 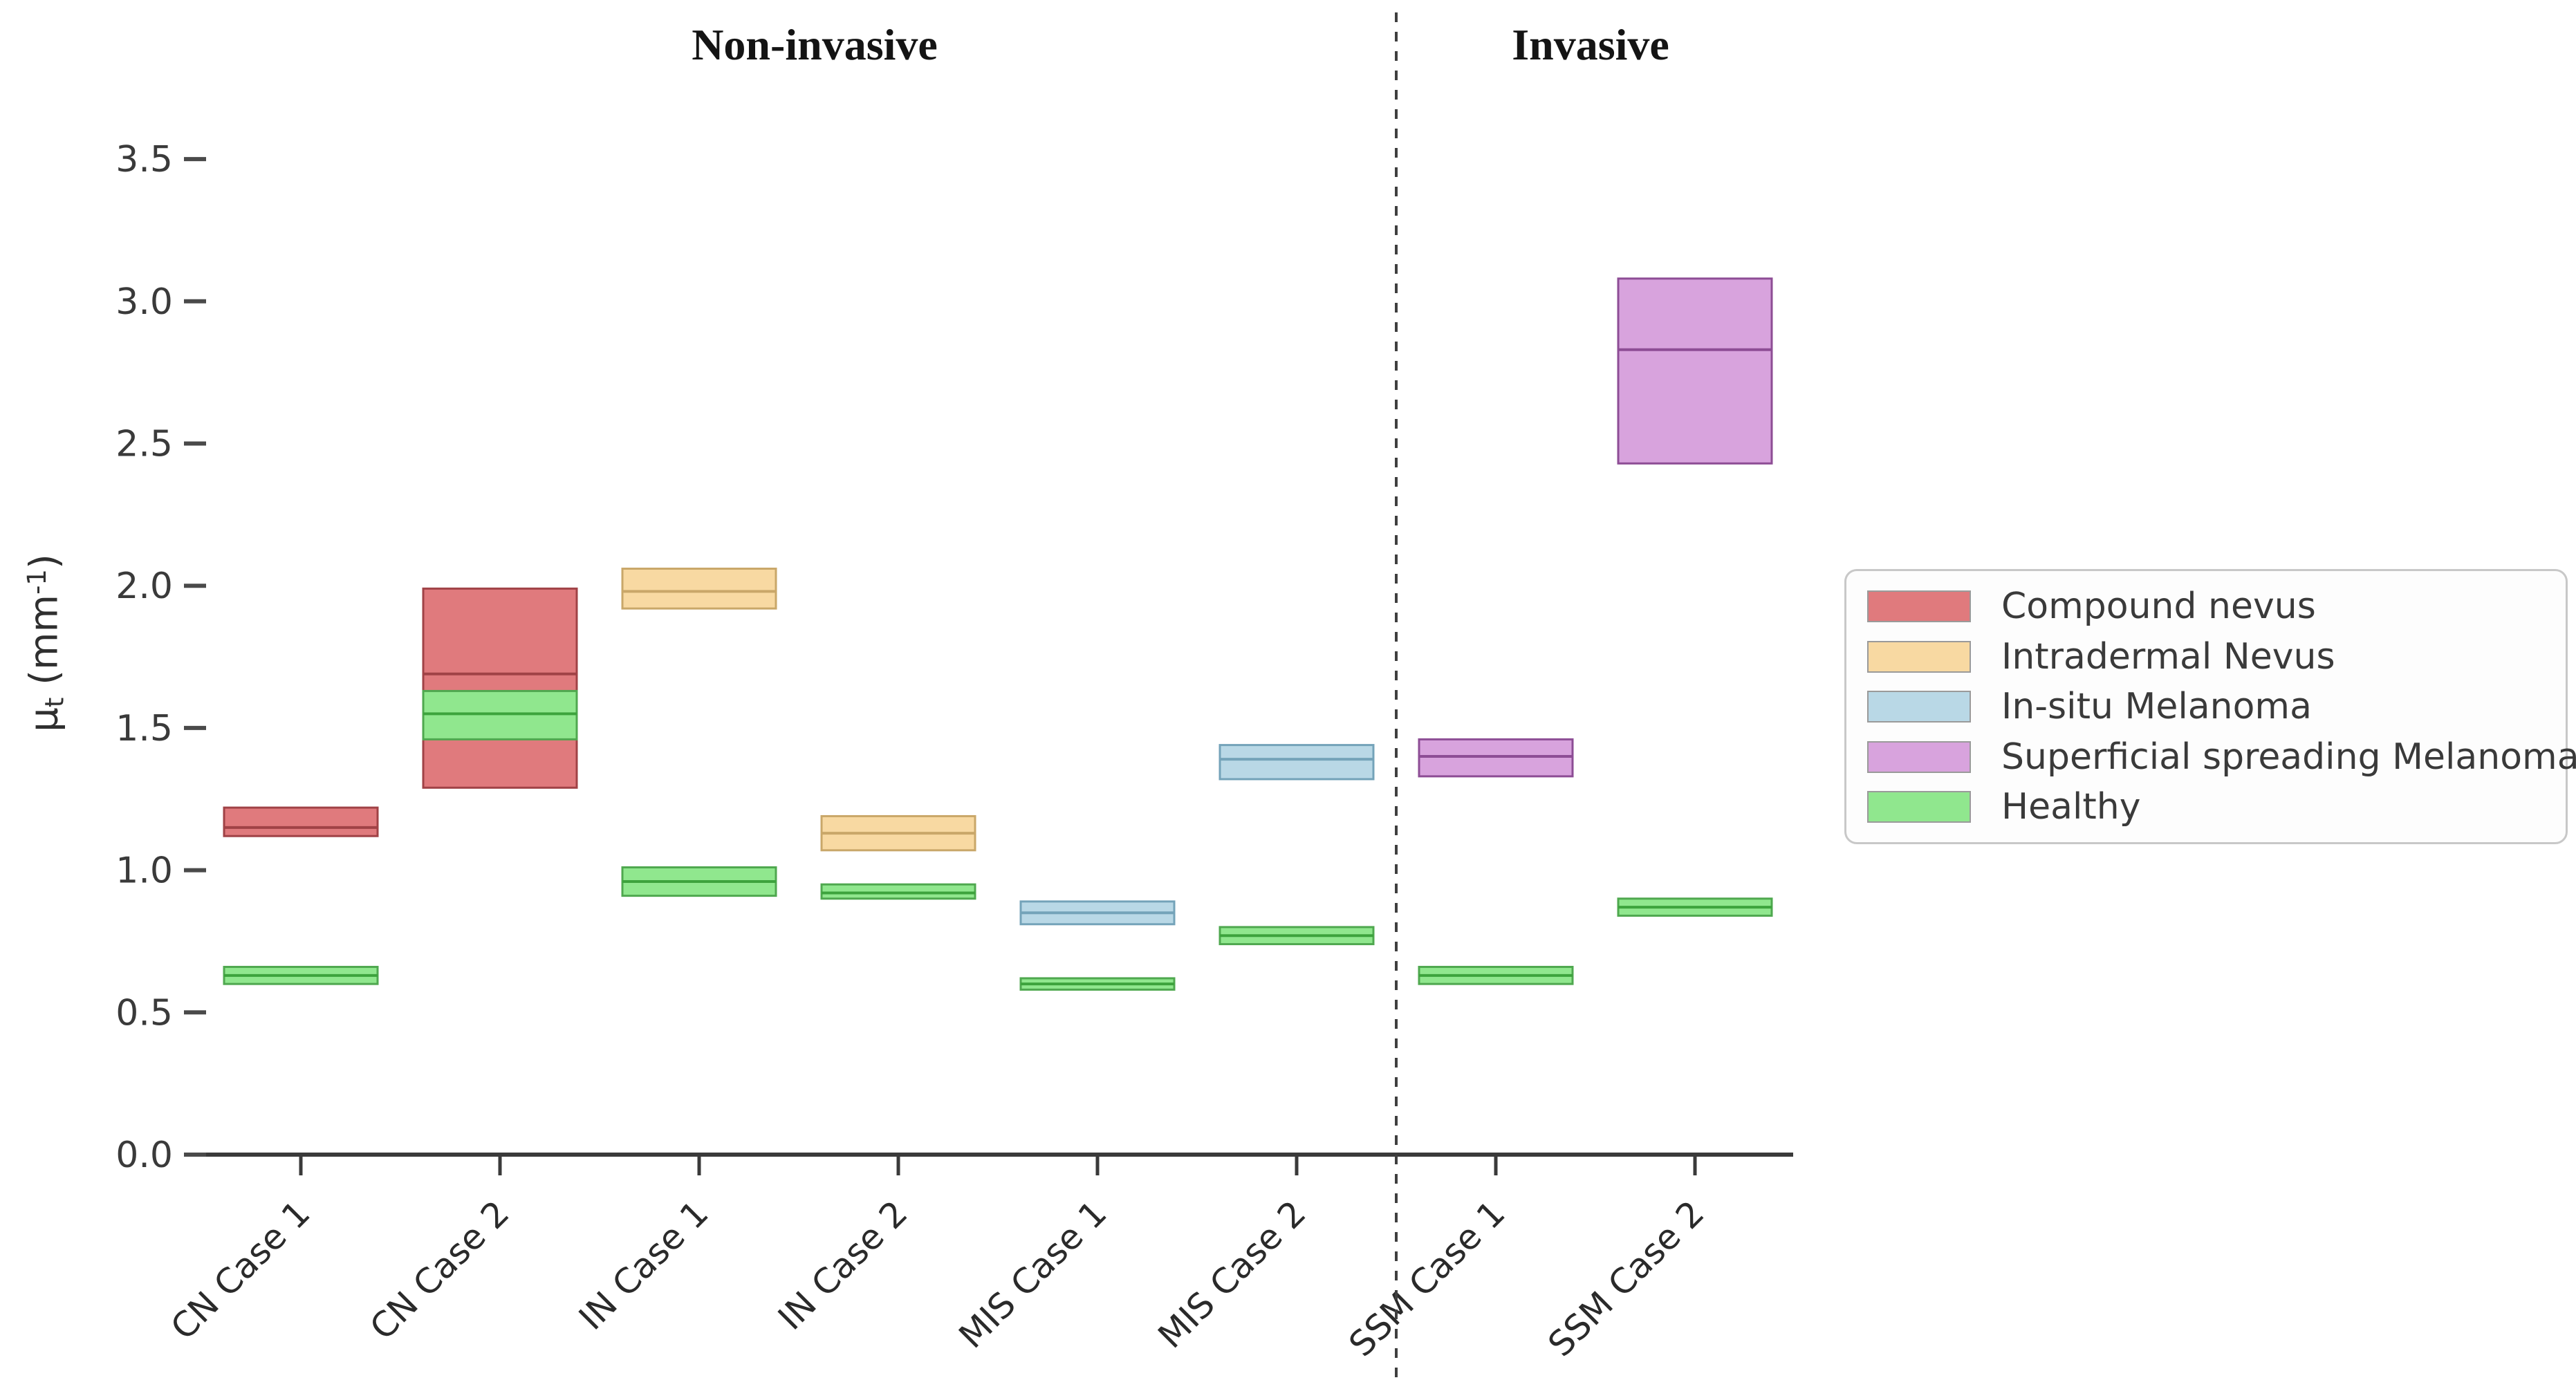 I want to click on box-in-case-1-lesion, so click(x=699, y=589).